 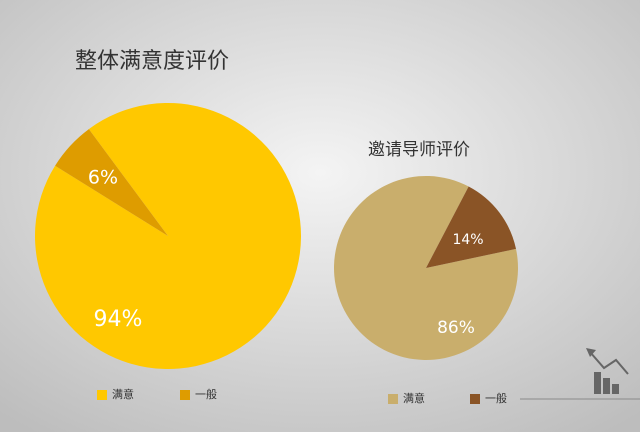 What do you see at coordinates (103, 178) in the screenshot?
I see `data-label: 6%` at bounding box center [103, 178].